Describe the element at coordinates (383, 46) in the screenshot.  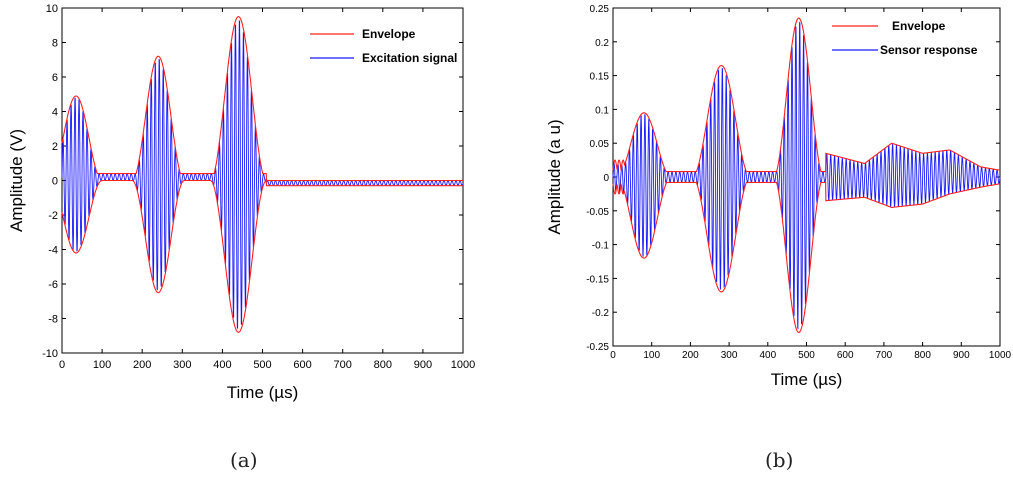
I see `legend: Envelope Excitation signal` at that location.